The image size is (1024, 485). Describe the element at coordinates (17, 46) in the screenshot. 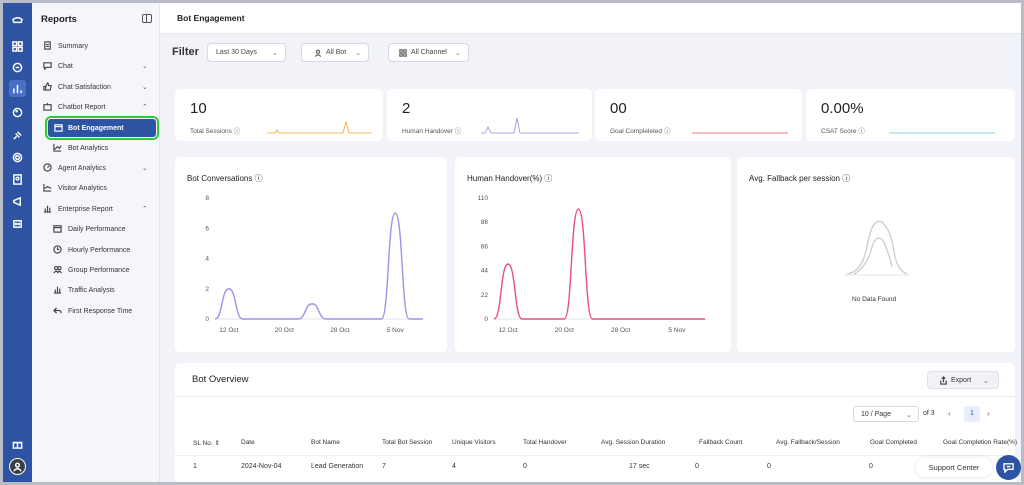

I see `dashboard-icon` at that location.